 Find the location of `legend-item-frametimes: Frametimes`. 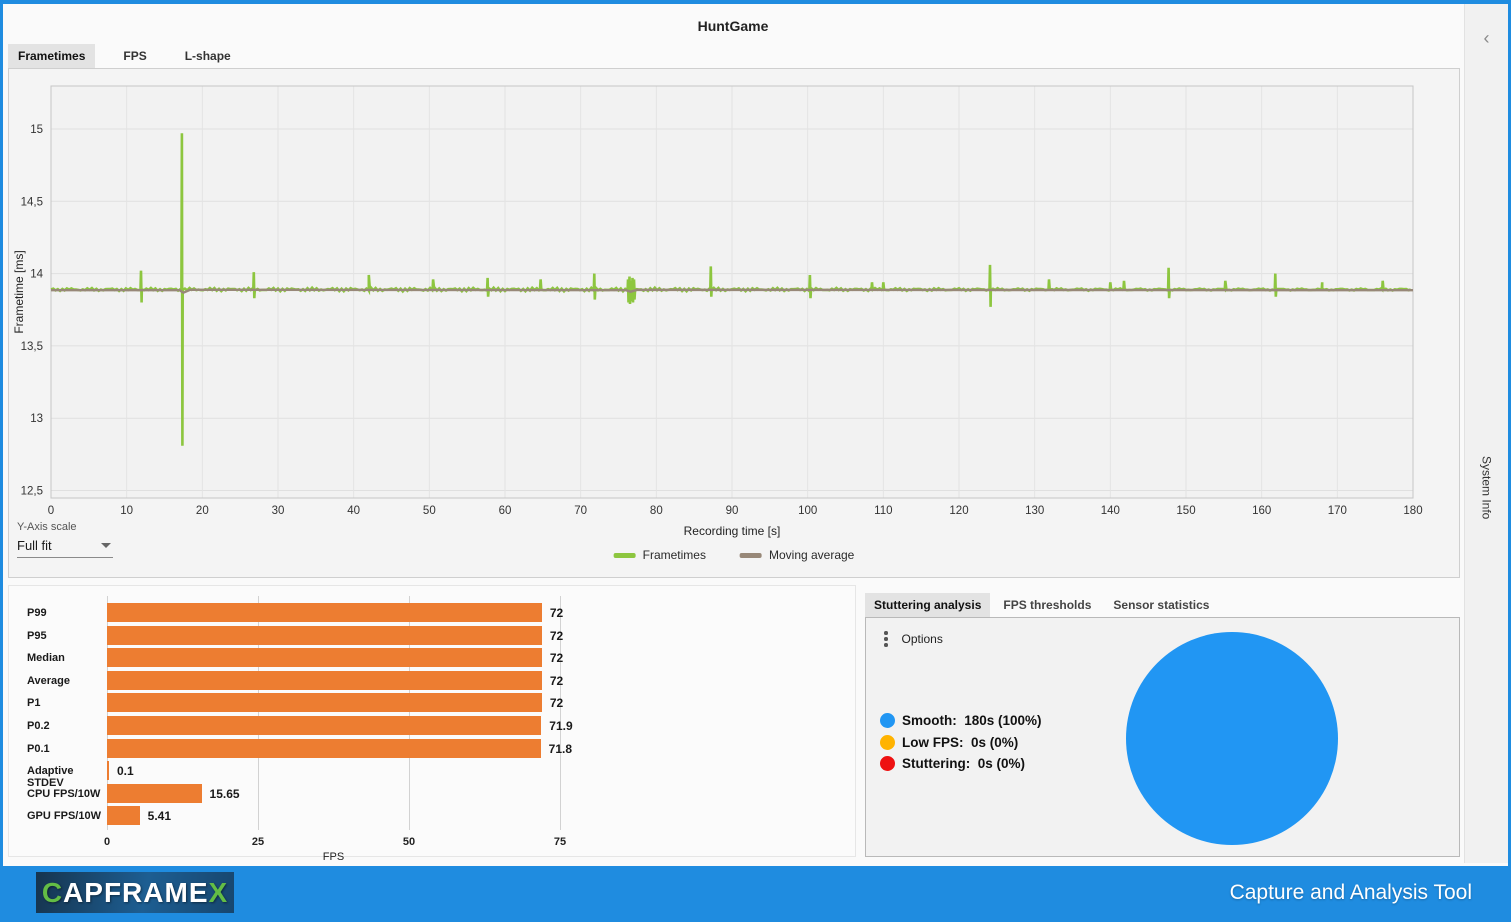

legend-item-frametimes: Frametimes is located at coordinates (659, 555).